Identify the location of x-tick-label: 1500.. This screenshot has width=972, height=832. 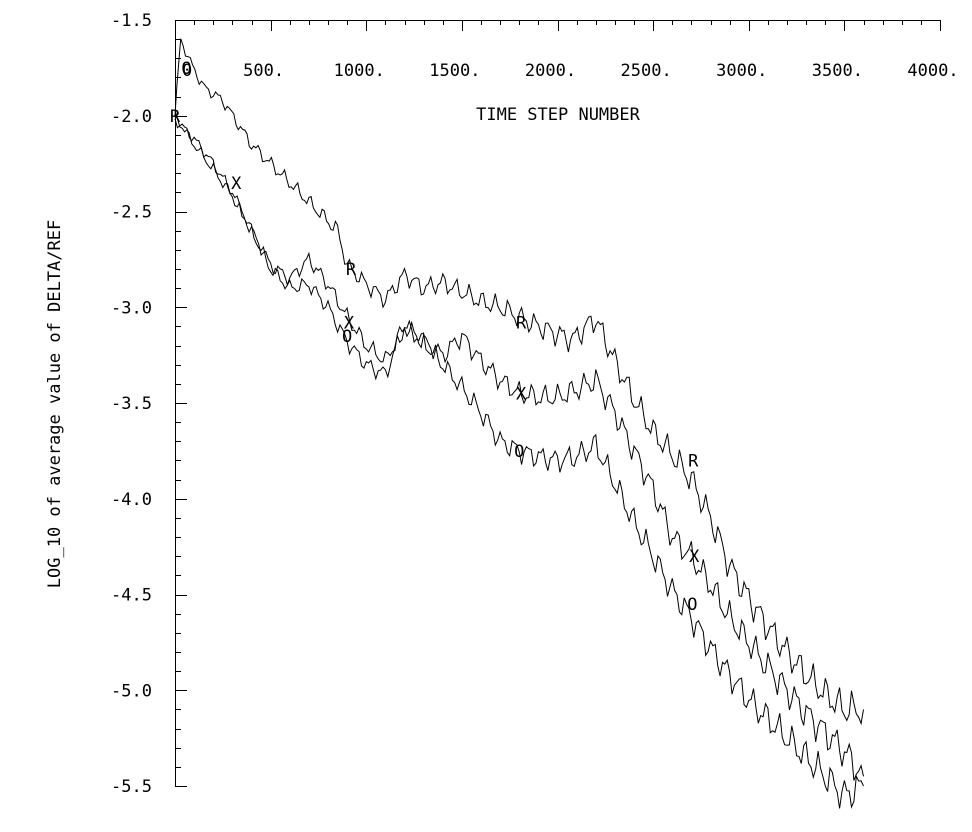
(454, 71).